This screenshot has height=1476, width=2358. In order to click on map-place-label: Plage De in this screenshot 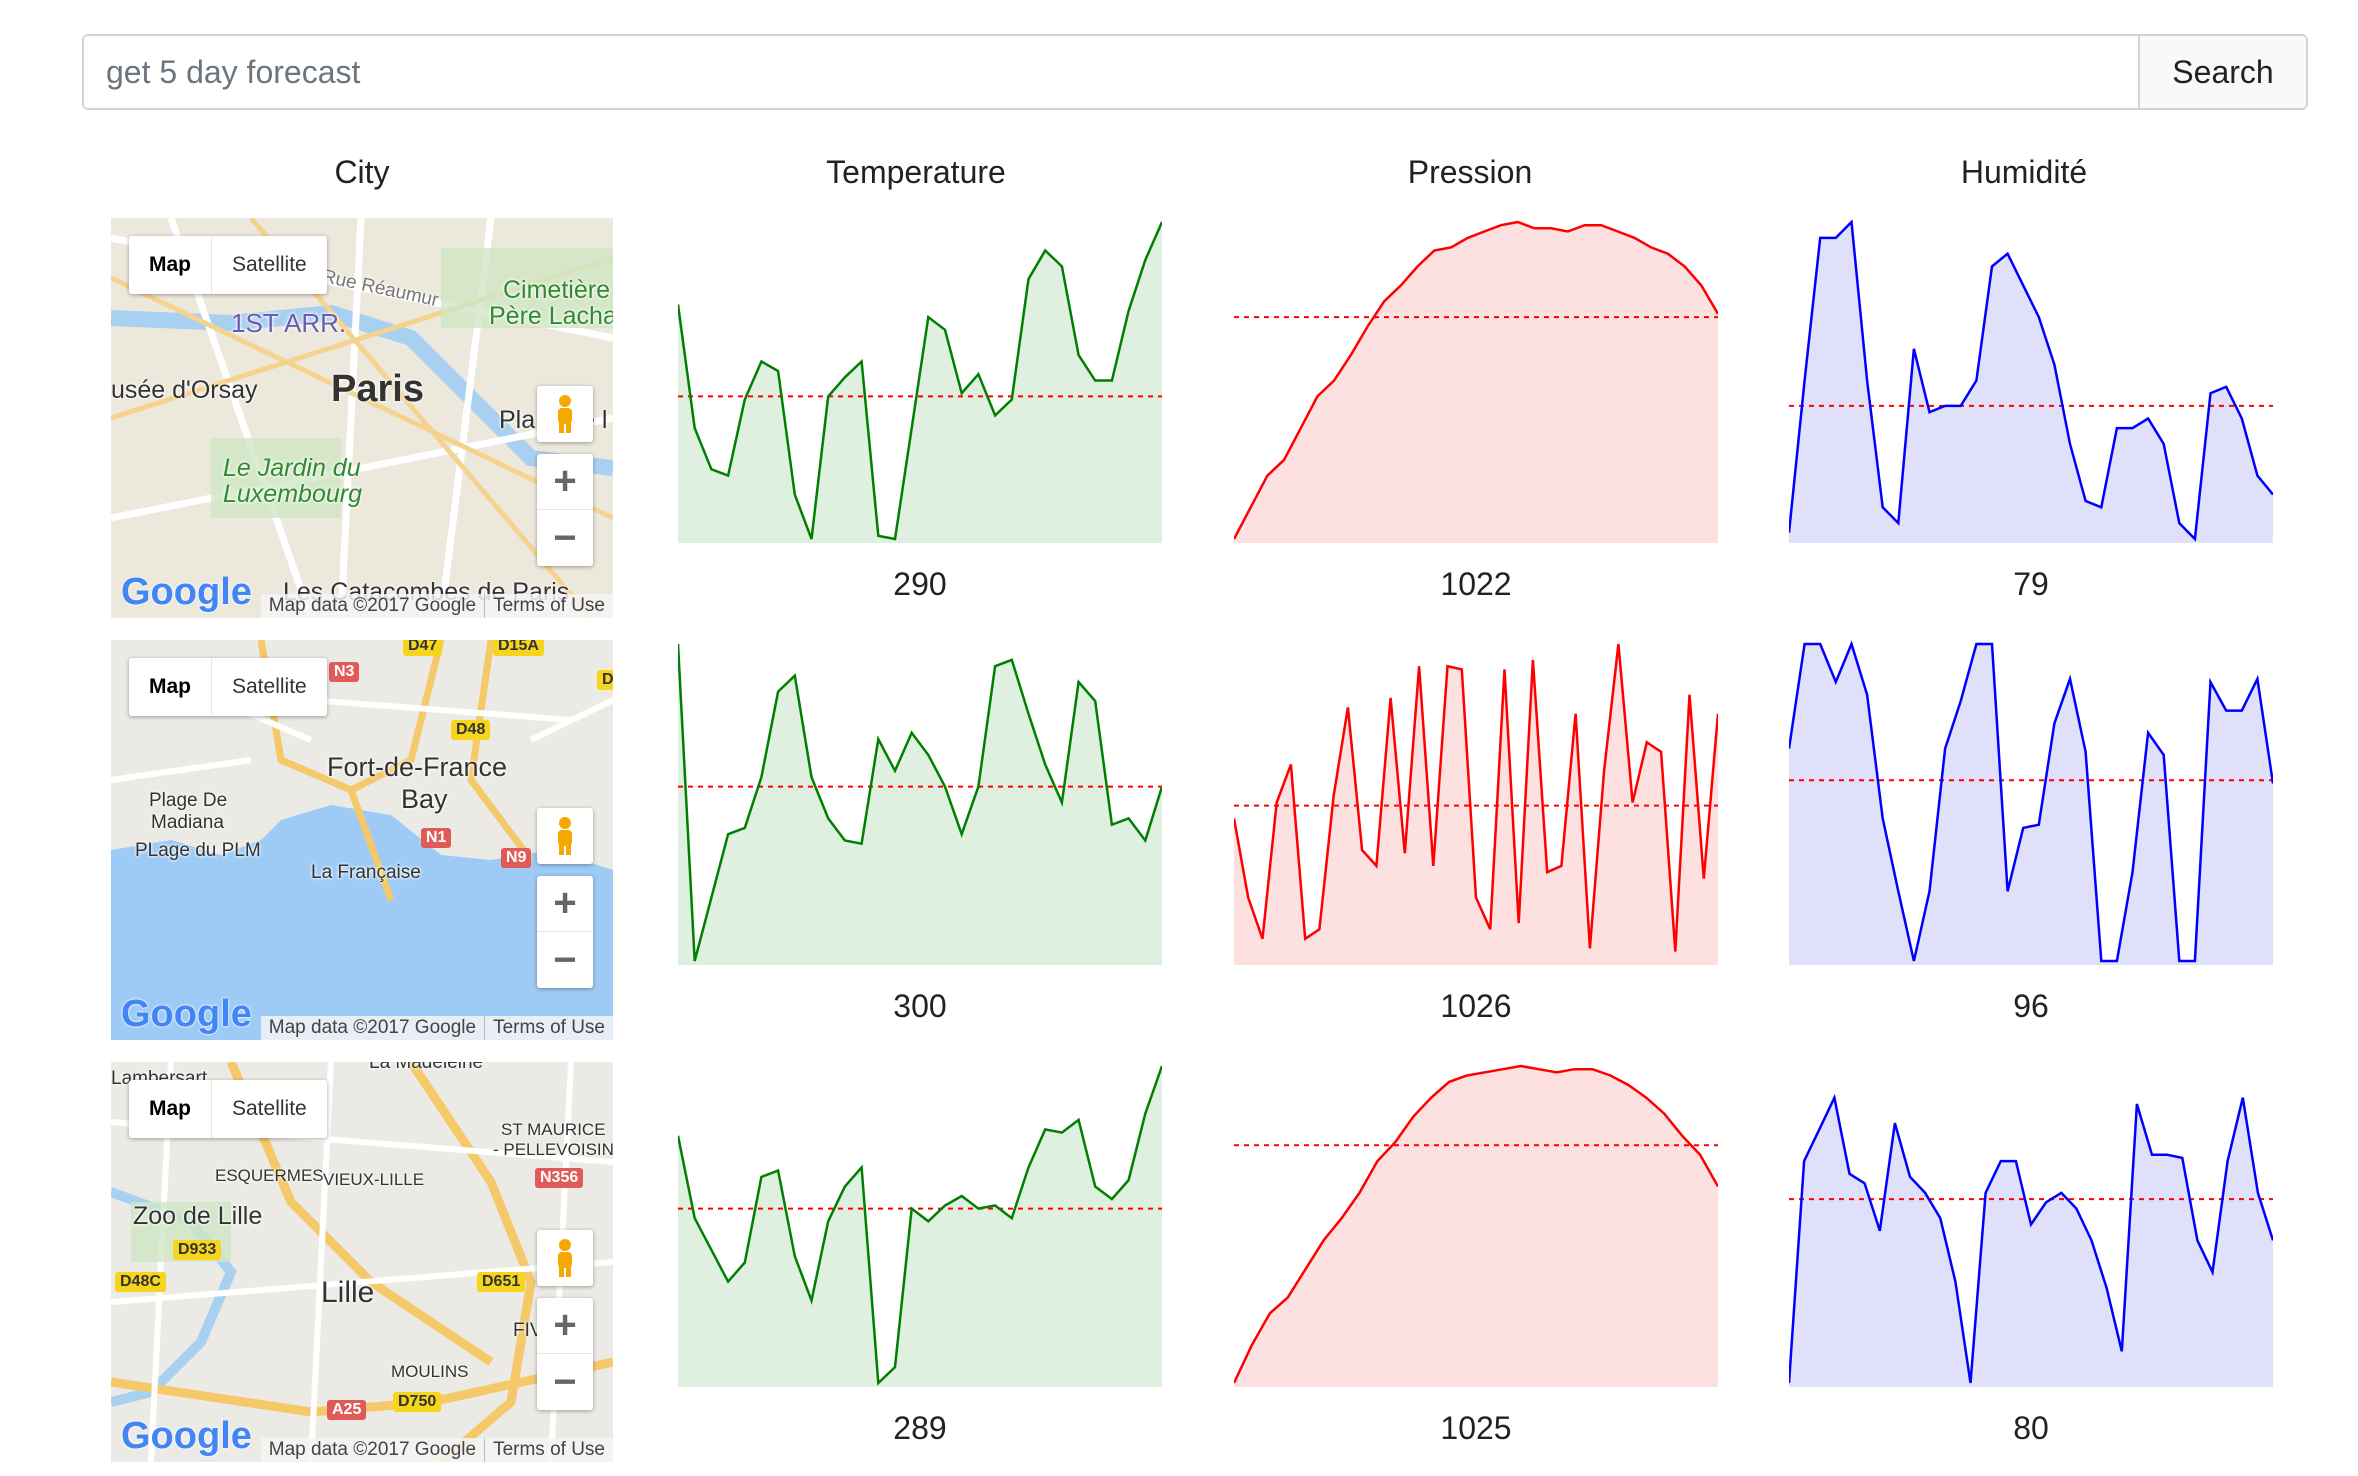, I will do `click(188, 800)`.